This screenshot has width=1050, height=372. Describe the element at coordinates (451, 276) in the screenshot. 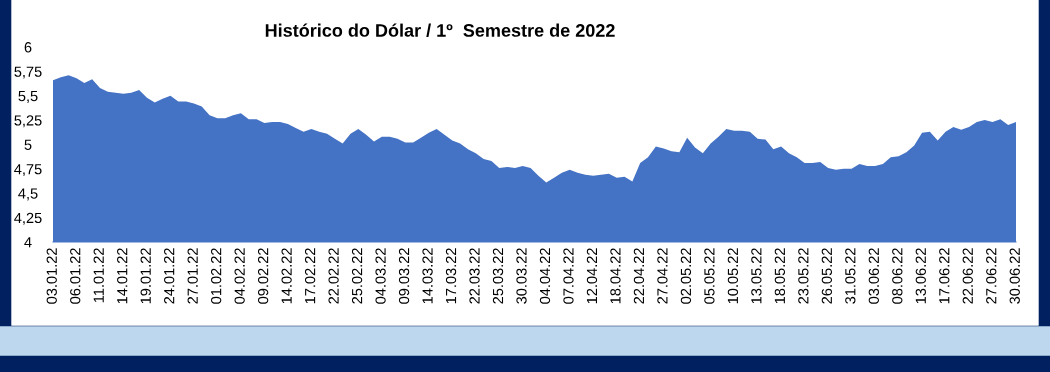

I see `x-tick-label: 17.03.22` at that location.